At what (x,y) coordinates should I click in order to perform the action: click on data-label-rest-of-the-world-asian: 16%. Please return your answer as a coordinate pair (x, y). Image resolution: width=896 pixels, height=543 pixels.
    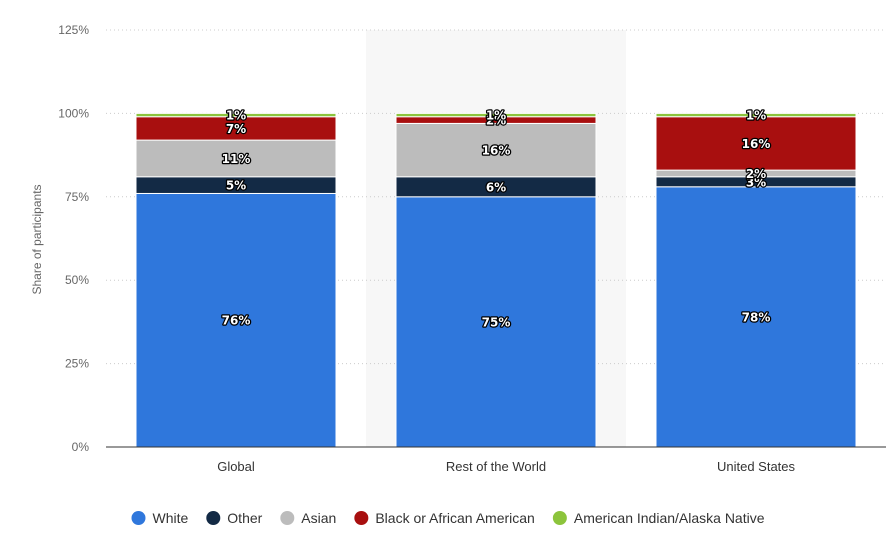
    Looking at the image, I should click on (496, 151).